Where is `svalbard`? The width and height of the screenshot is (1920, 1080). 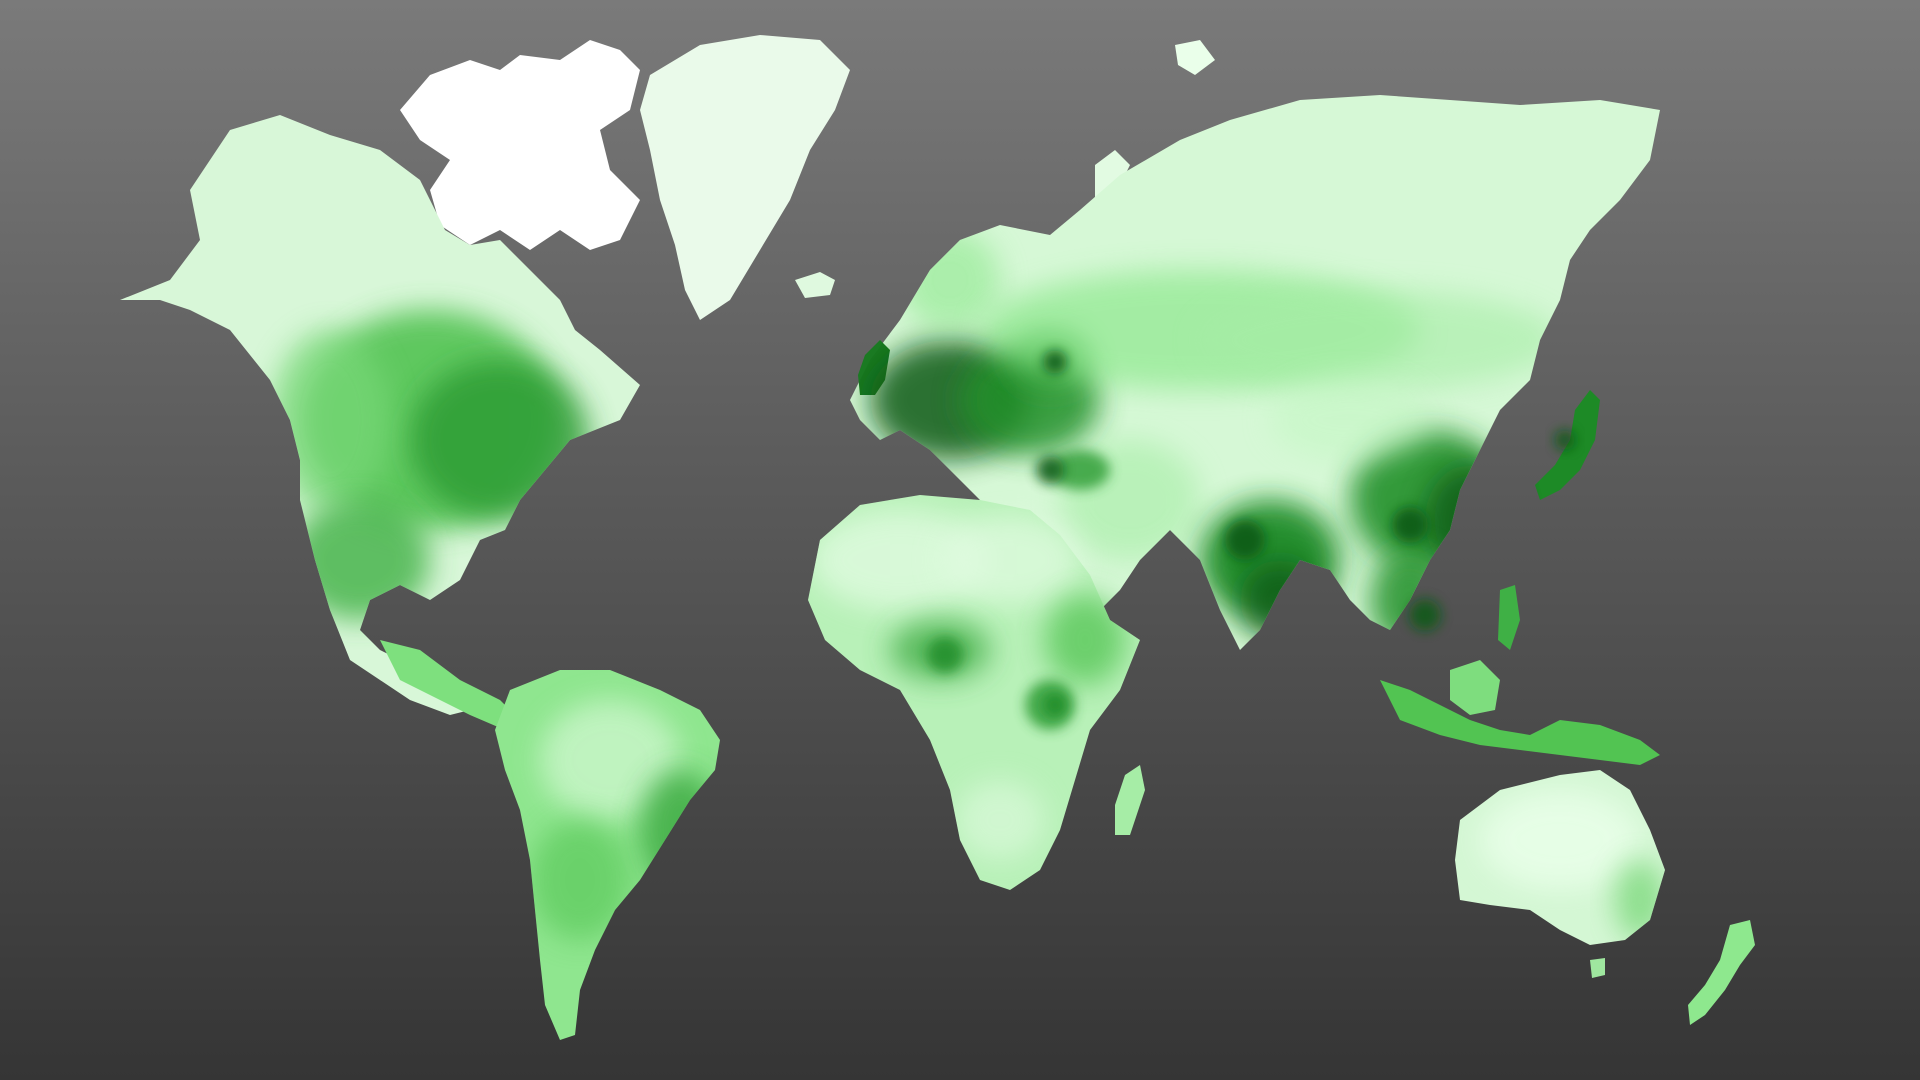
svalbard is located at coordinates (1195, 57).